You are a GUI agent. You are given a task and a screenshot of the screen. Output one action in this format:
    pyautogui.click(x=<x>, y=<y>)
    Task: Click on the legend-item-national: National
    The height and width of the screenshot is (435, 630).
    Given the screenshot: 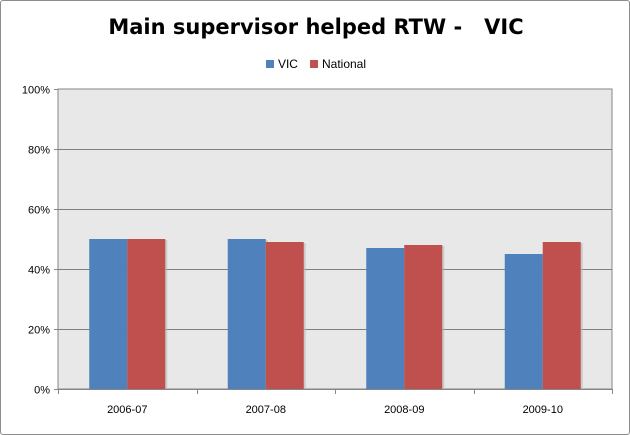 What is the action you would take?
    pyautogui.click(x=338, y=64)
    